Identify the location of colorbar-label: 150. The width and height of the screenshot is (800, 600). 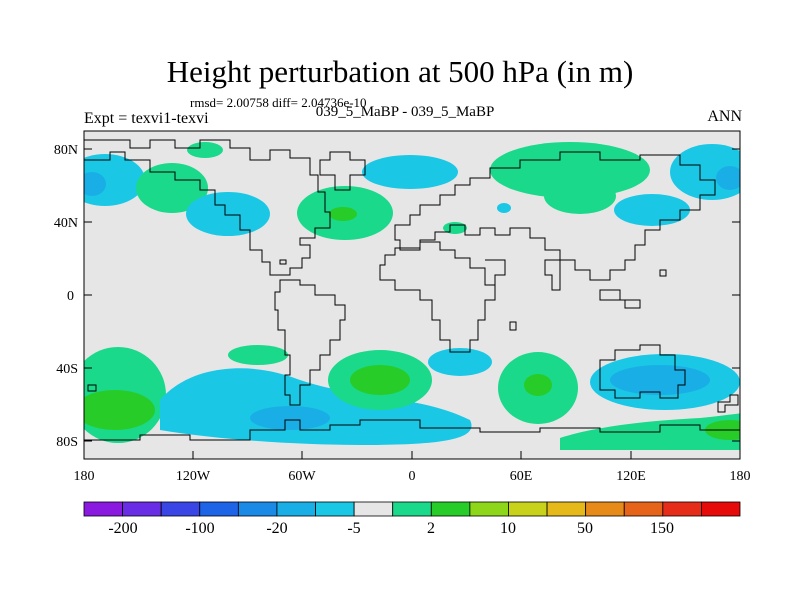
(662, 528).